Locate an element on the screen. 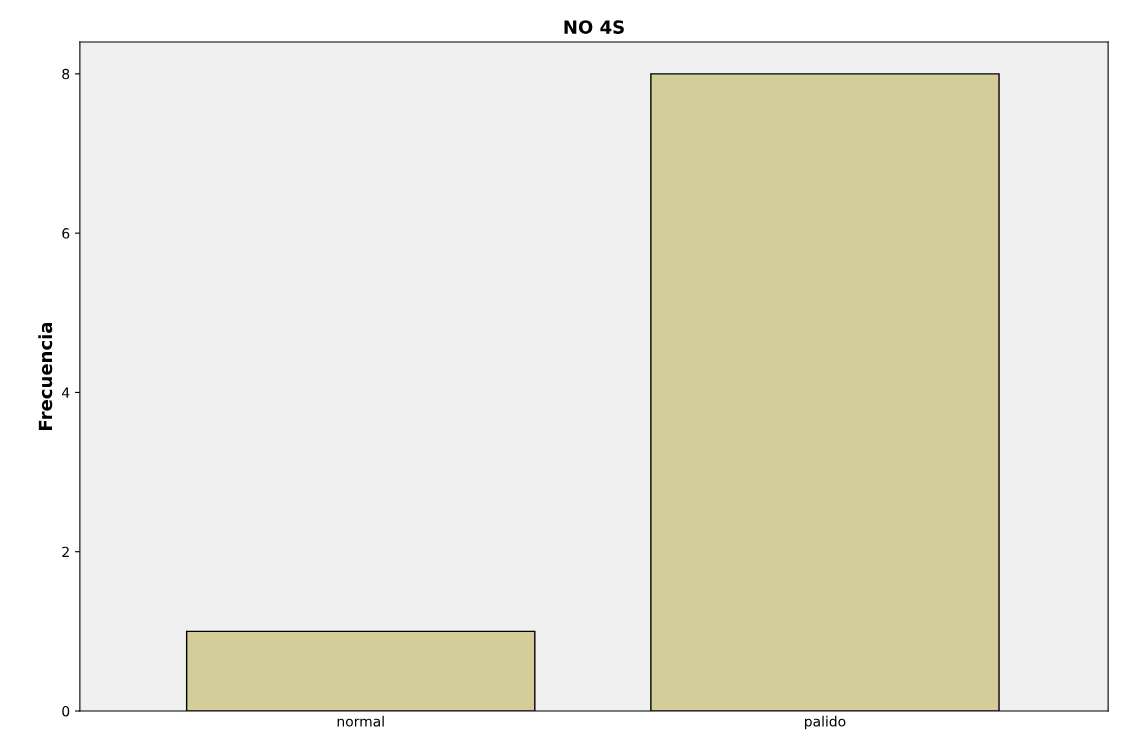 The image size is (1125, 750). y-tick-label: 2 is located at coordinates (65, 551).